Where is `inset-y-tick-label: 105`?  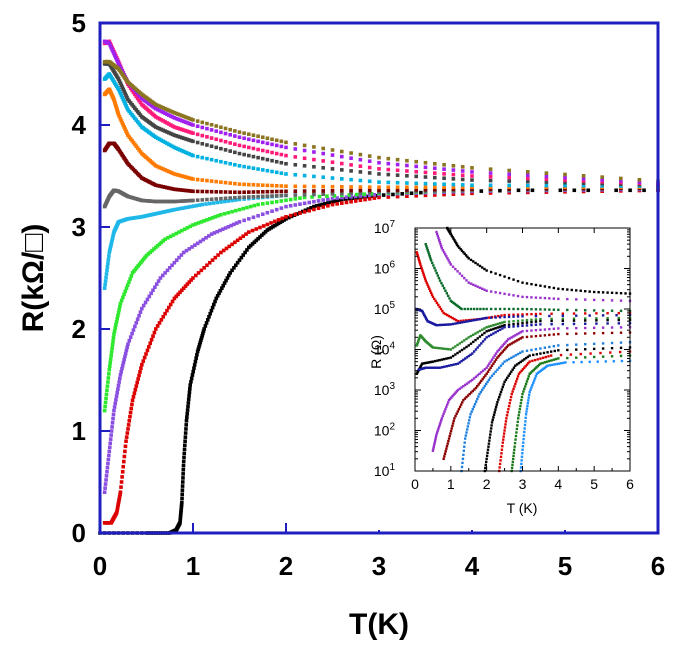 inset-y-tick-label: 105 is located at coordinates (385, 308).